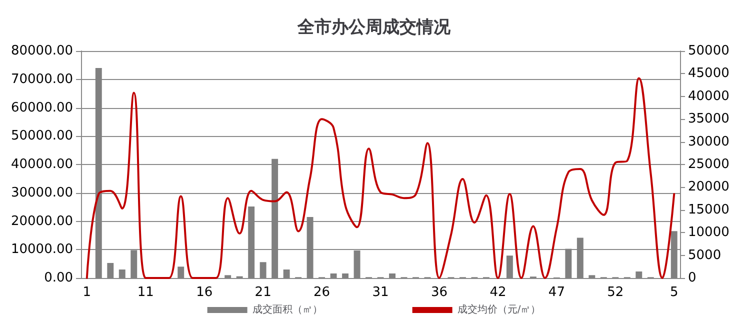  Describe the element at coordinates (374, 28) in the screenshot. I see `chart-title: 全市办公周成交情况` at that location.